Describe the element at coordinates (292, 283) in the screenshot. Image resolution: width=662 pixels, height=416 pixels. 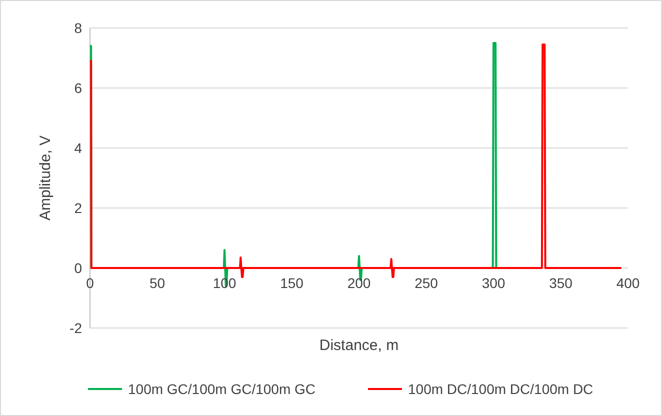
I see `x-tick-label: 150` at that location.